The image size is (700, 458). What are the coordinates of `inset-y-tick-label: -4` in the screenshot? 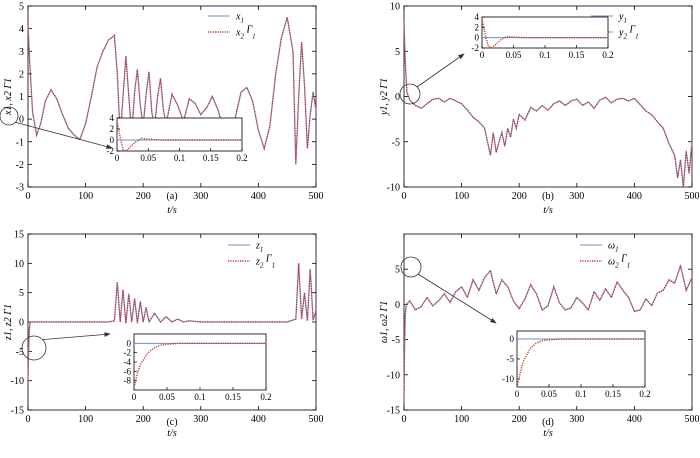 It's located at (128, 362).